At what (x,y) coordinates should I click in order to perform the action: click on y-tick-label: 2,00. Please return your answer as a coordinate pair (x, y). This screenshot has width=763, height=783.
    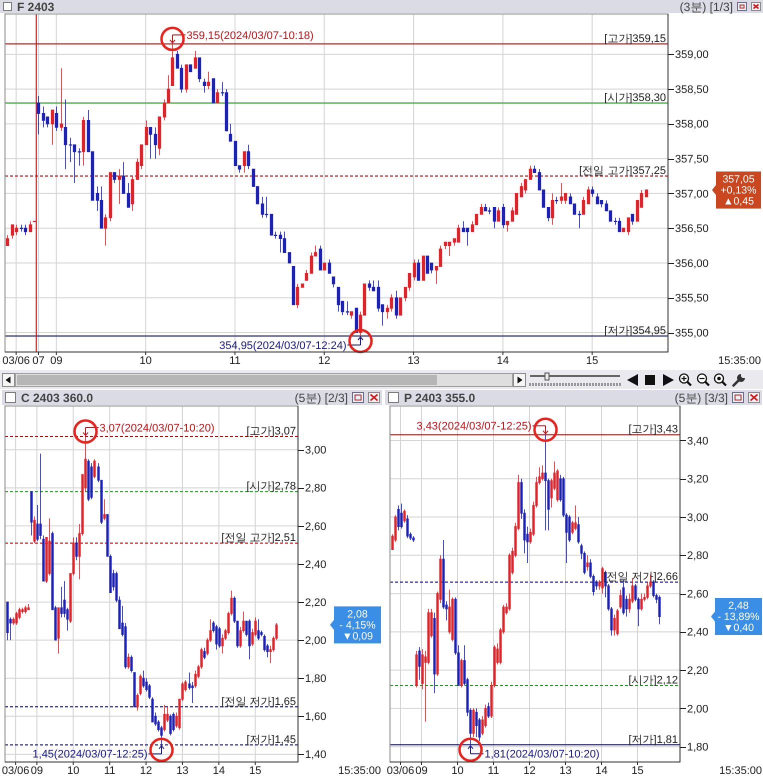
    Looking at the image, I should click on (697, 709).